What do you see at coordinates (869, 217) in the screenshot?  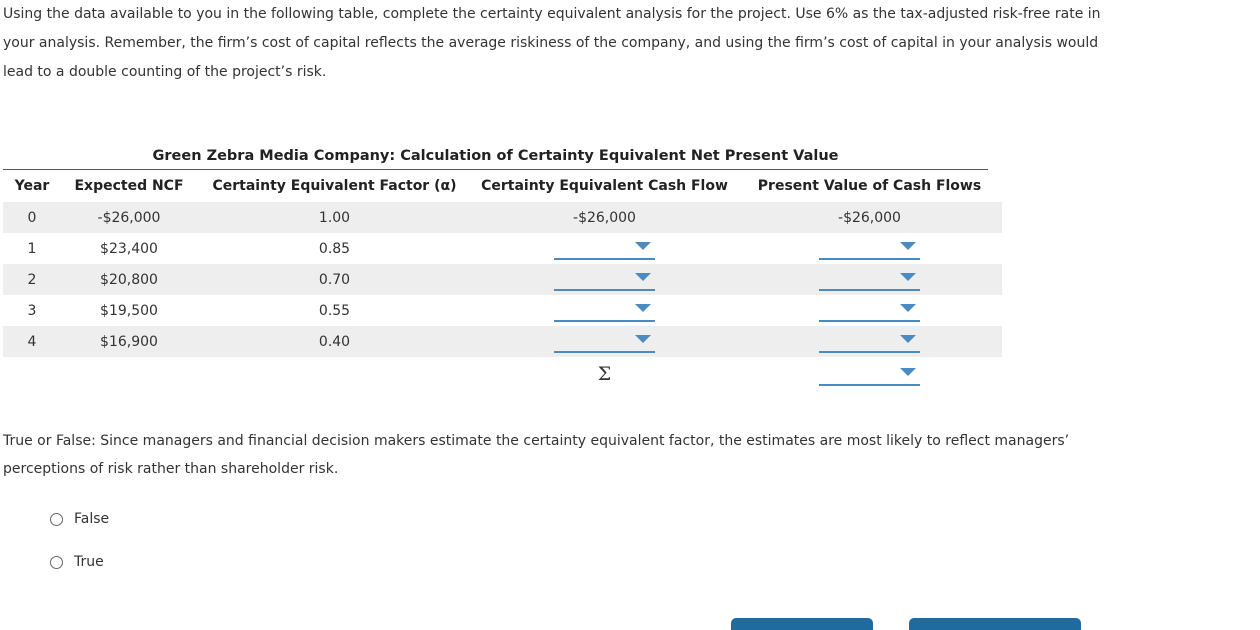 I see `present-value-cell: -$26,000` at bounding box center [869, 217].